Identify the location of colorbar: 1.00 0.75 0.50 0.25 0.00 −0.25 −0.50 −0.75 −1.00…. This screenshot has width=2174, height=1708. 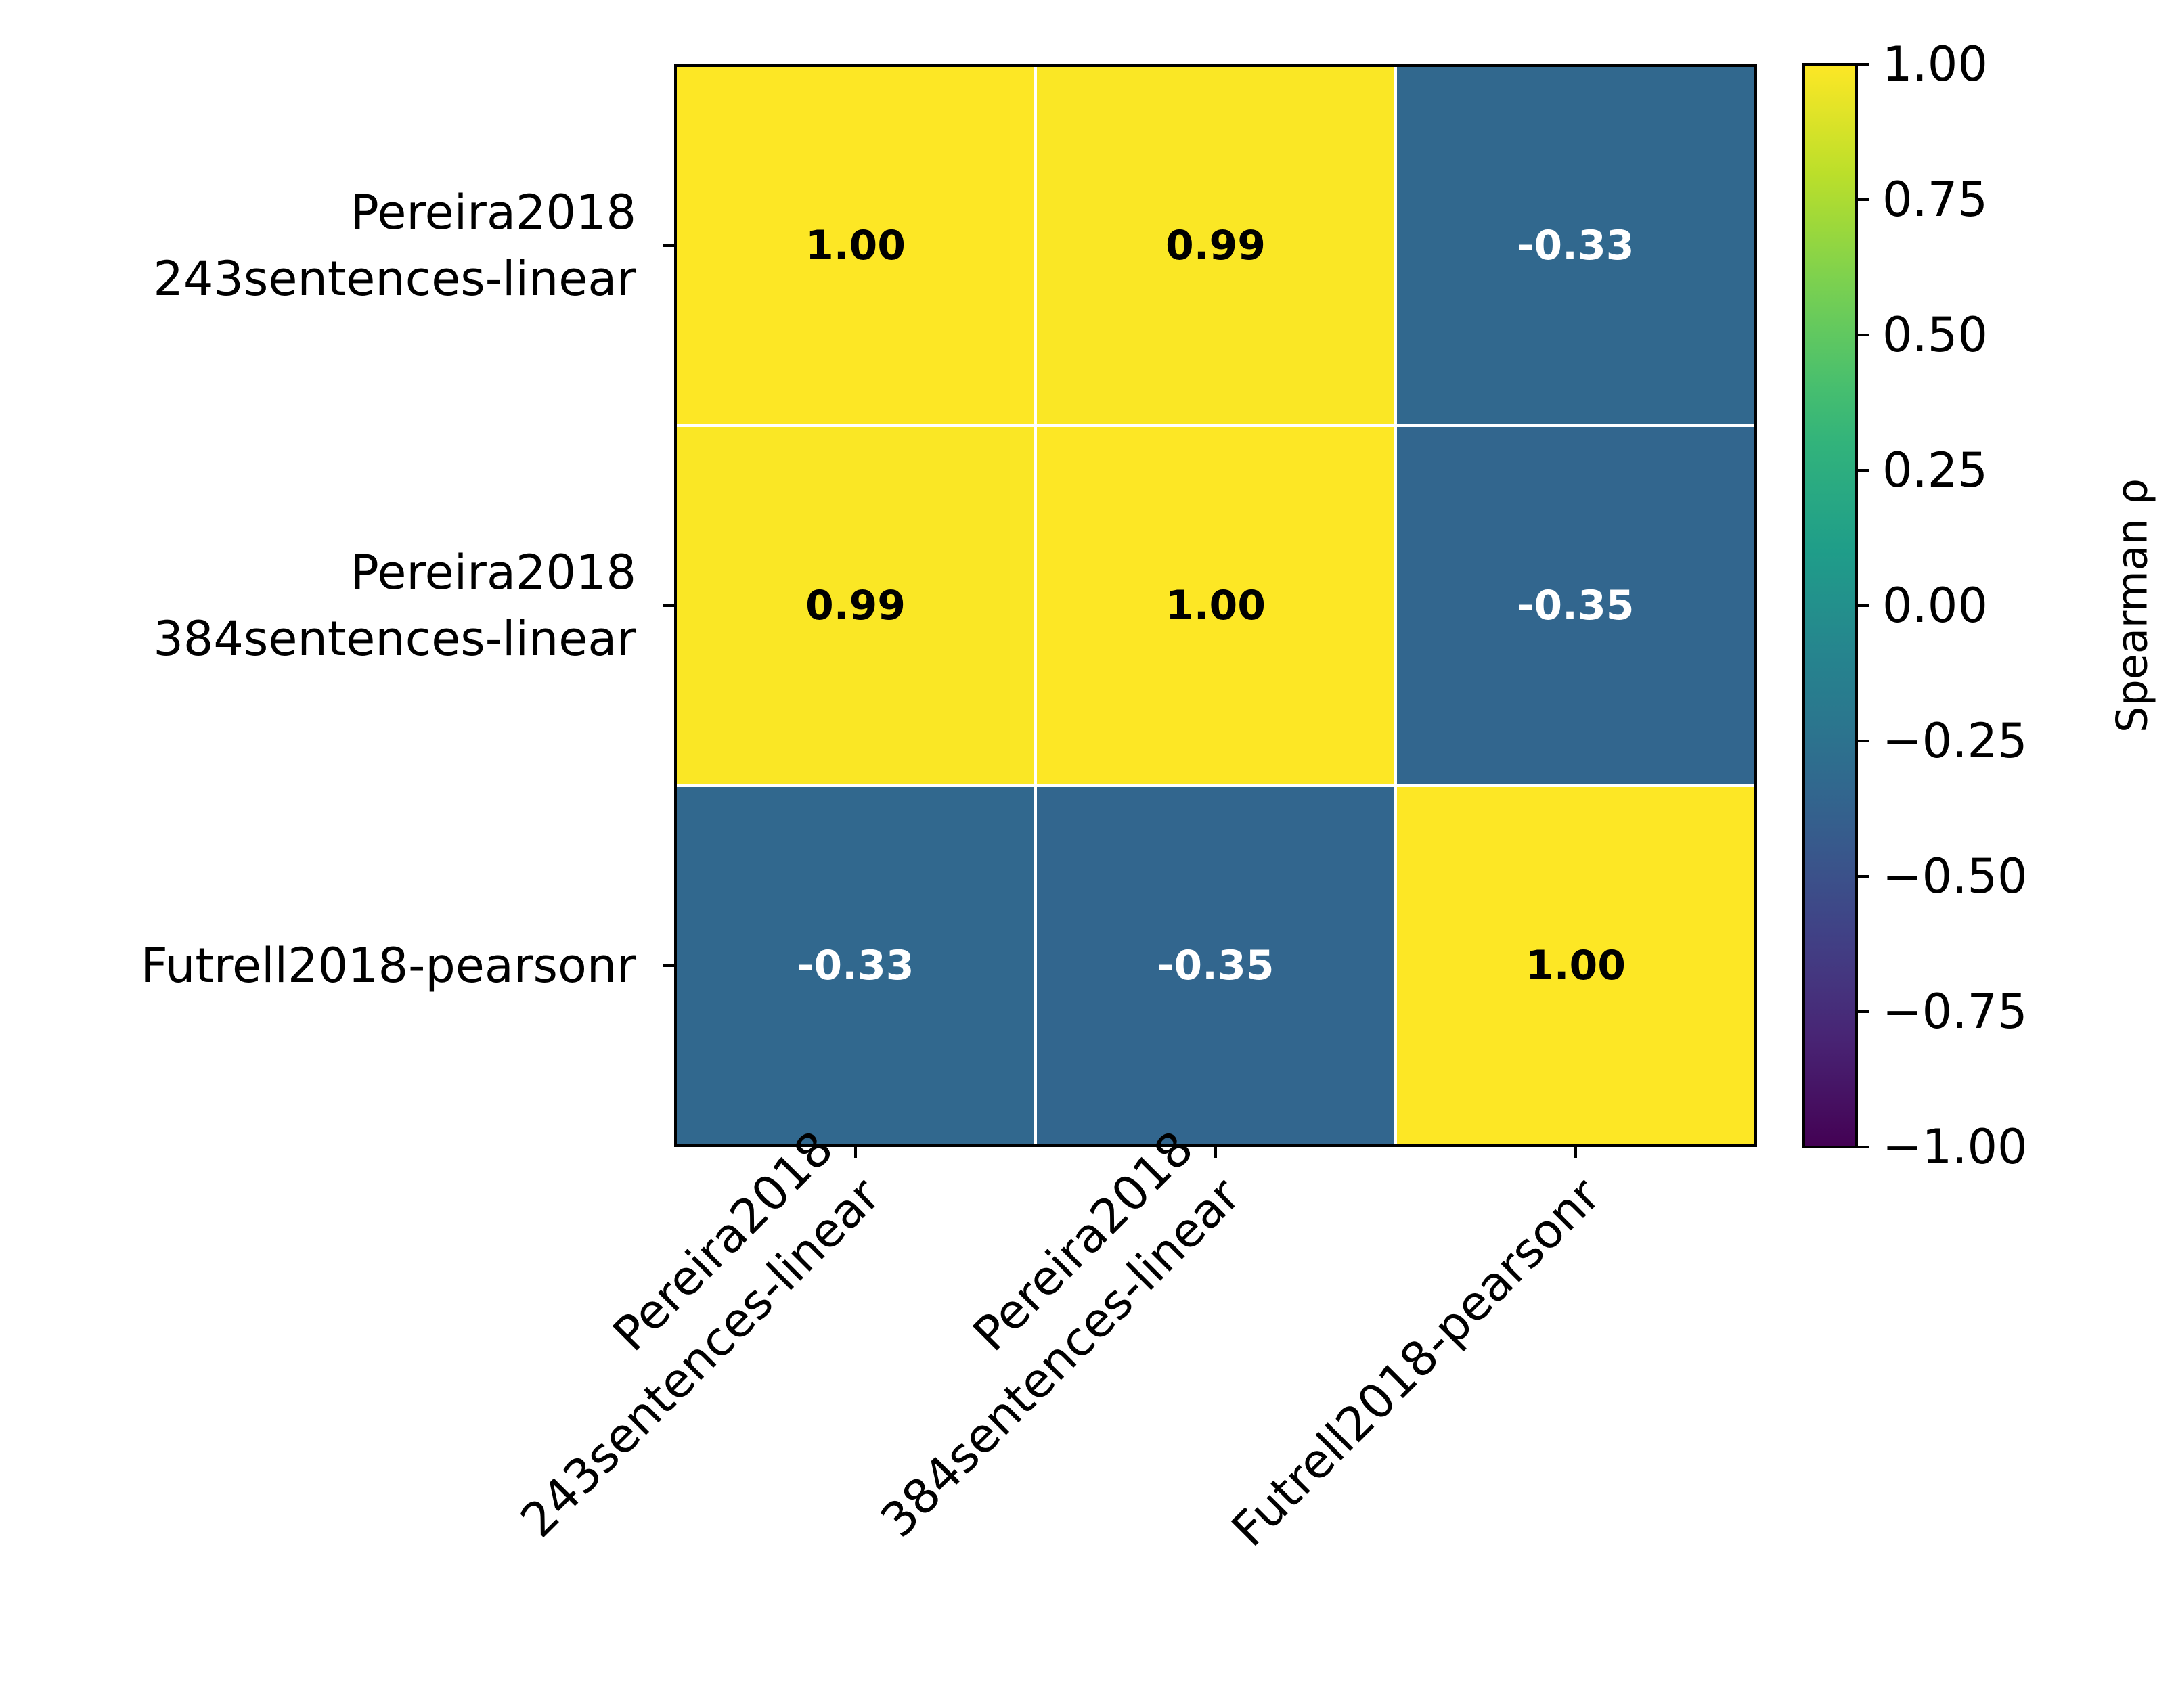
(1979, 606).